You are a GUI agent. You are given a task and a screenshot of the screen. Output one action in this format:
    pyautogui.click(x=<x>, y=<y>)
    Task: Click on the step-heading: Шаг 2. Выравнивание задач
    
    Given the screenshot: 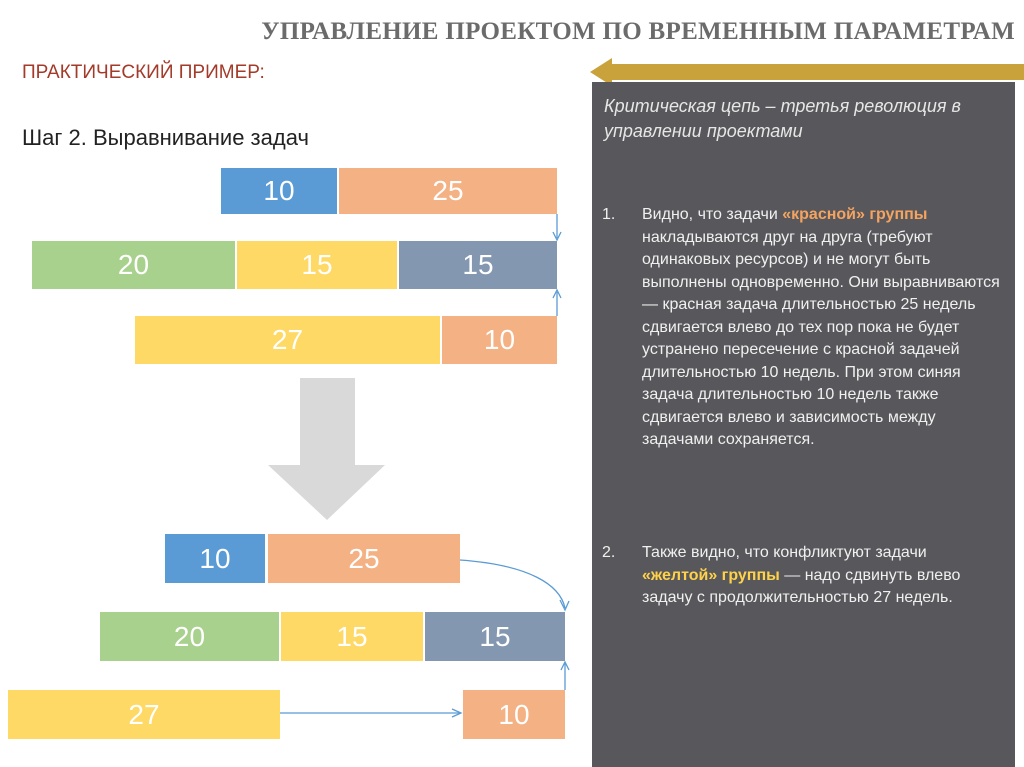 What is the action you would take?
    pyautogui.click(x=165, y=137)
    